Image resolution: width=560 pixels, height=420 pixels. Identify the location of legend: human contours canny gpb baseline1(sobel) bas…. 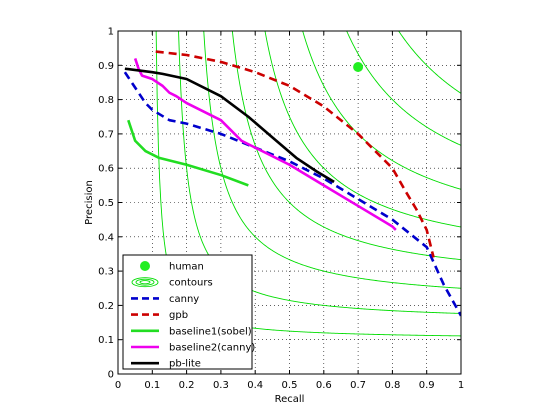
(188, 312).